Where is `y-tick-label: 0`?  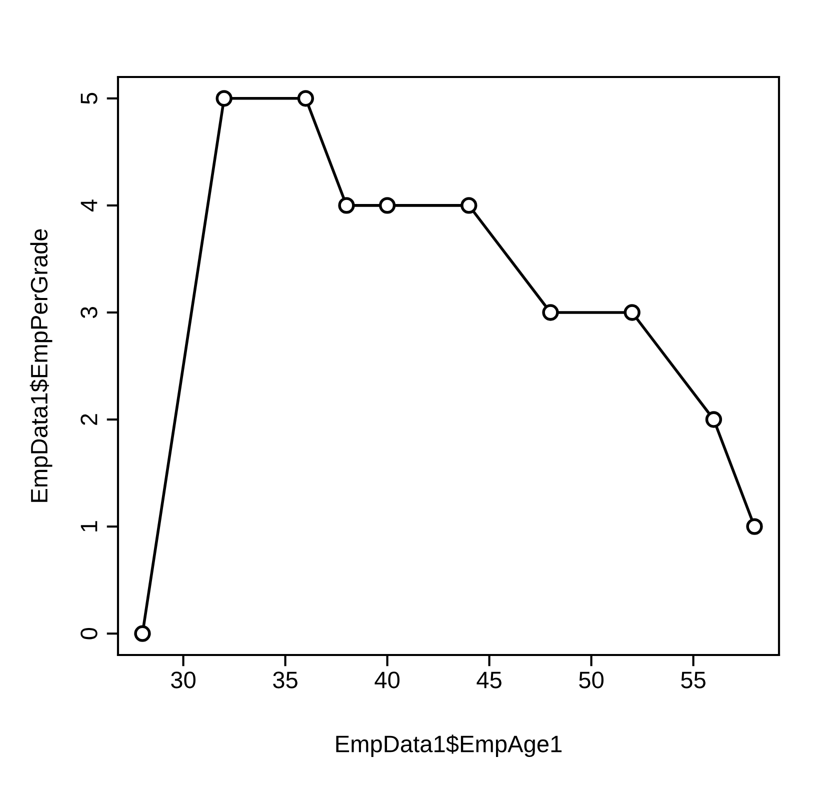 y-tick-label: 0 is located at coordinates (89, 634).